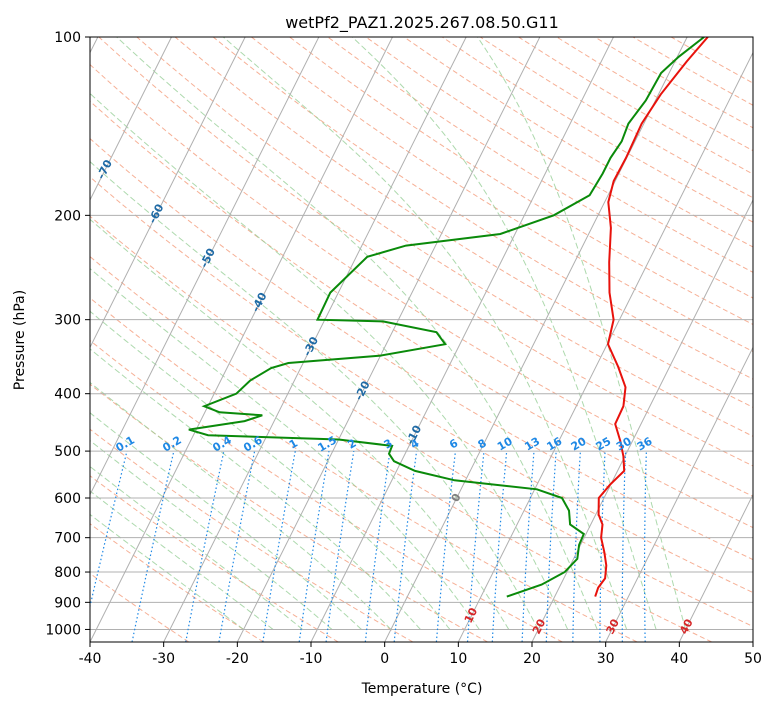 The height and width of the screenshot is (708, 775). I want to click on isotherm-label: 40, so click(686, 627).